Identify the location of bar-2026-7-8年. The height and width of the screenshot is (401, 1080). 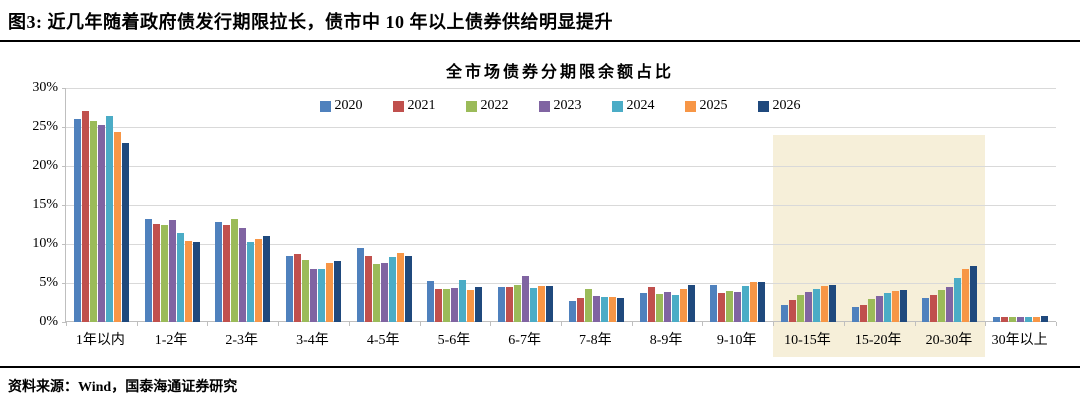
(620, 309).